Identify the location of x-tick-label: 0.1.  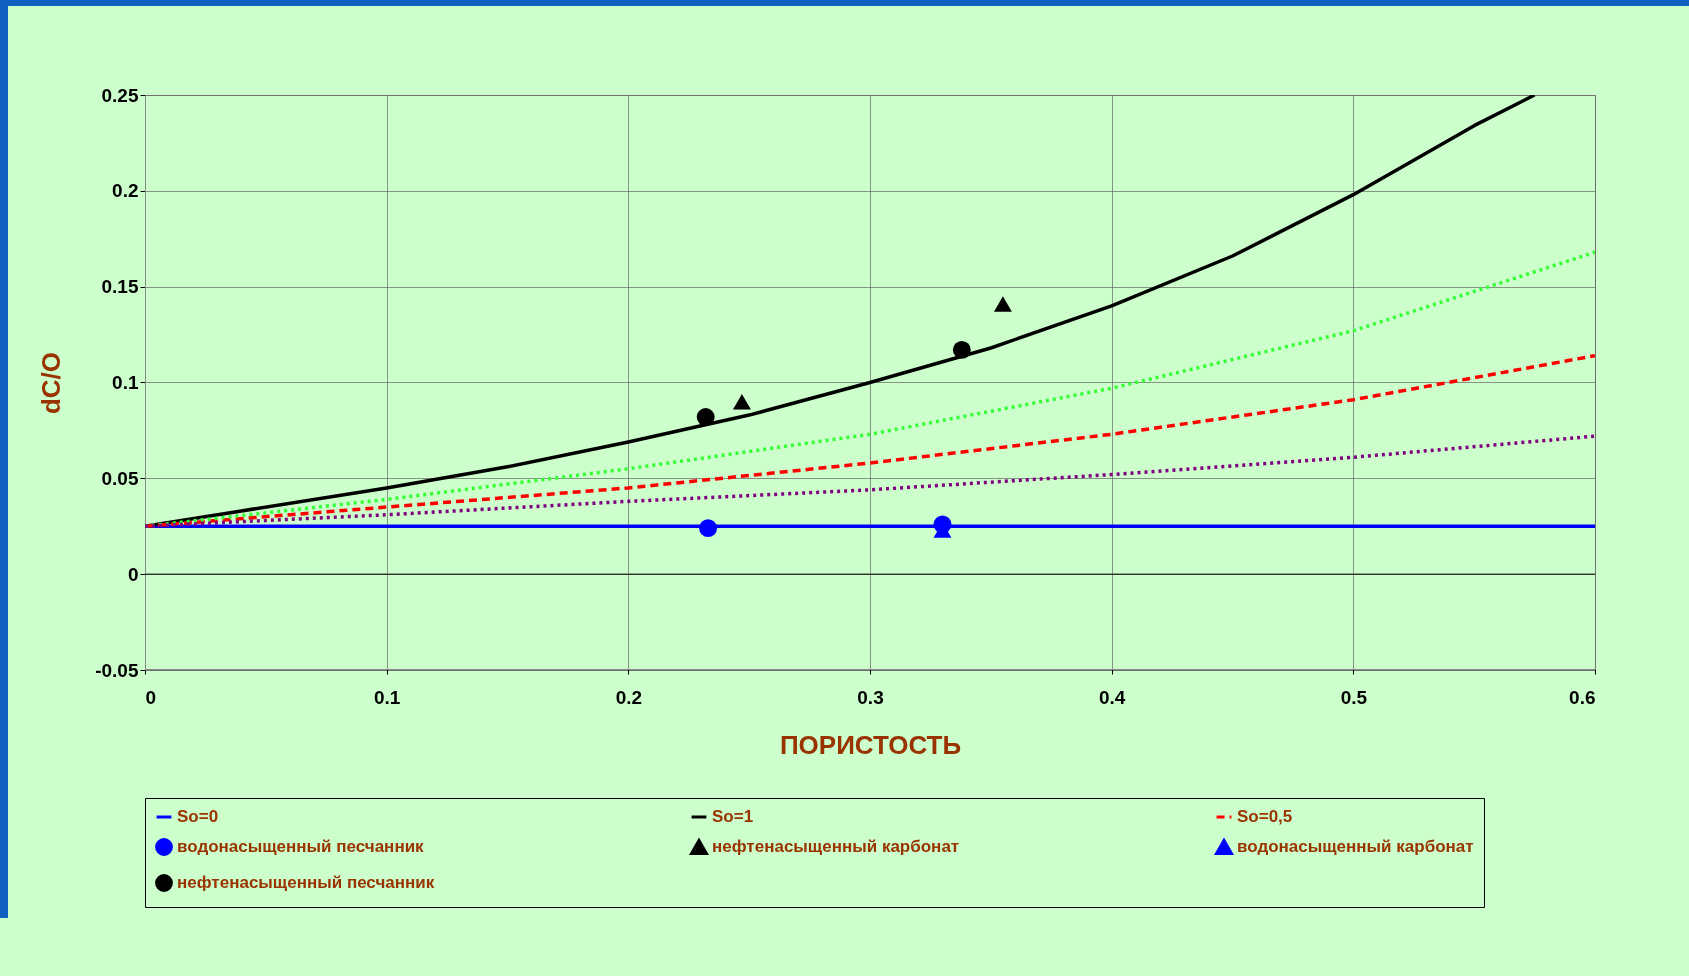
(387, 697).